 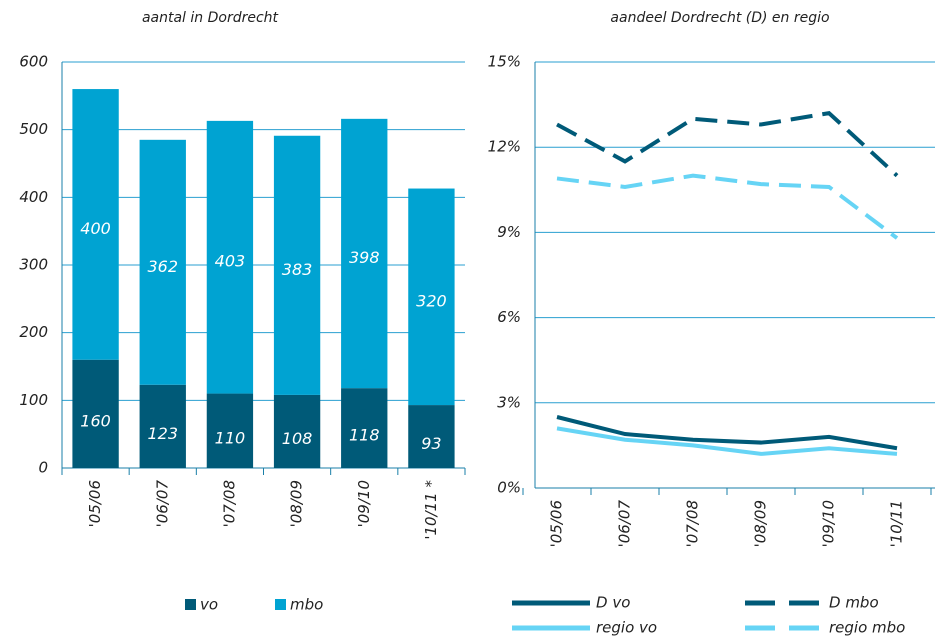 I want to click on legend-label: regio vo, so click(x=626, y=628).